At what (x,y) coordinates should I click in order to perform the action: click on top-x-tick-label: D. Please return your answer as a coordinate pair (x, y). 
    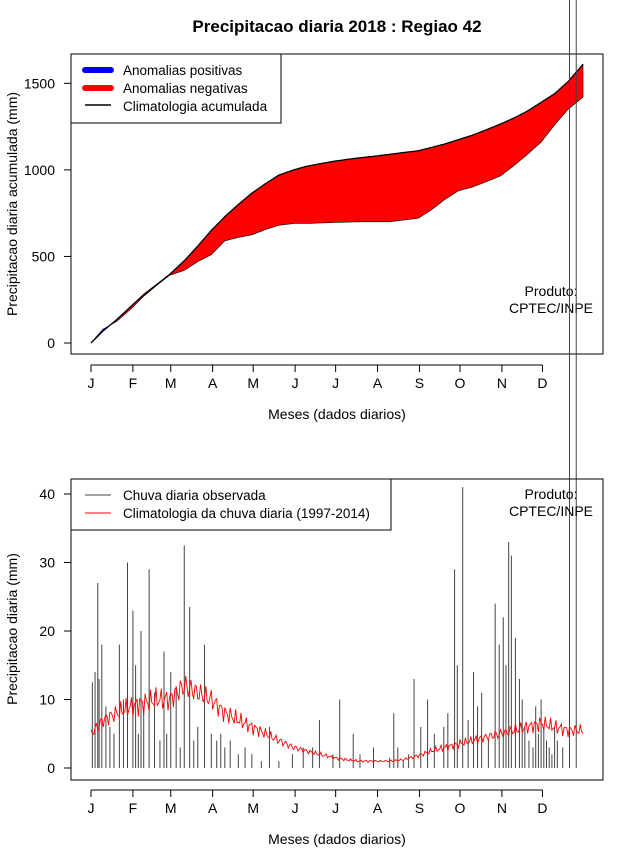
    Looking at the image, I should click on (542, 383).